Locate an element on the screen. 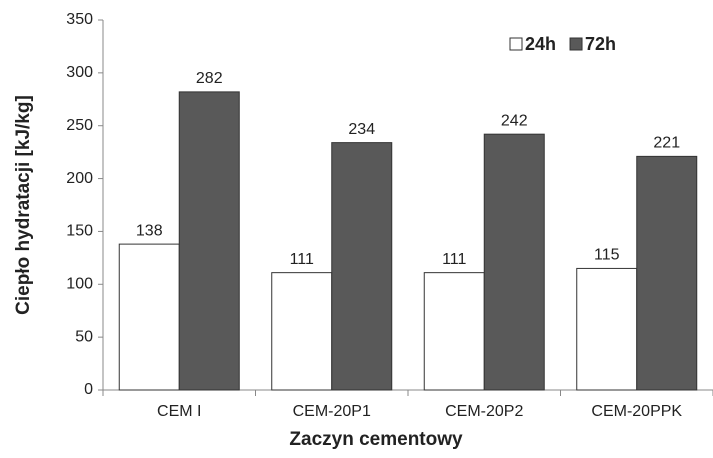  y-tick-label: 50 is located at coordinates (84, 336).